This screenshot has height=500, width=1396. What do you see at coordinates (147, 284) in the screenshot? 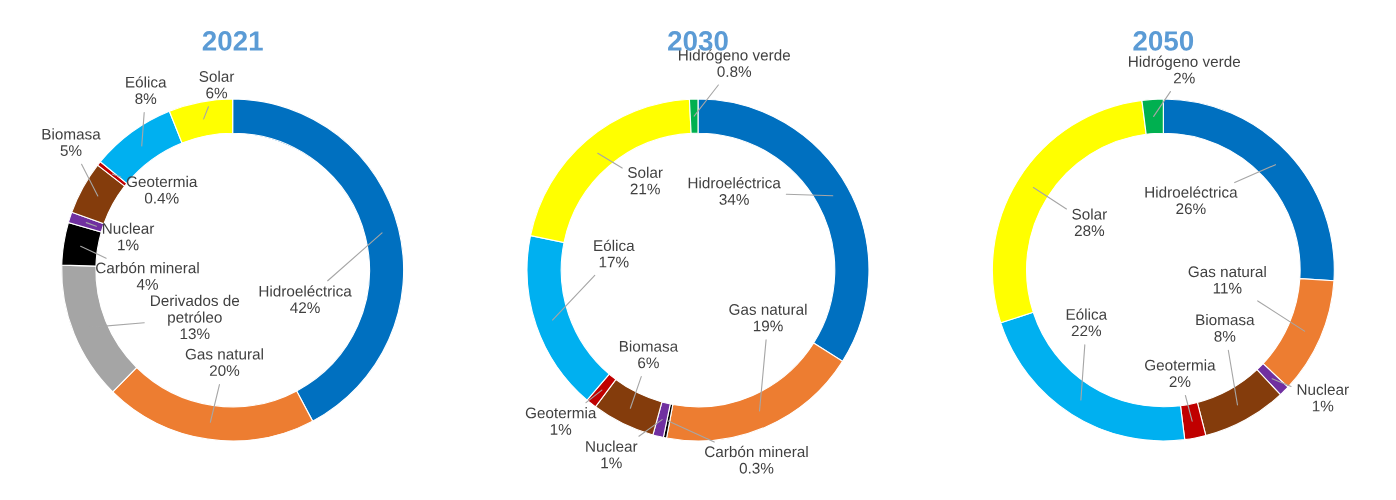
I see `data-label: 4%` at bounding box center [147, 284].